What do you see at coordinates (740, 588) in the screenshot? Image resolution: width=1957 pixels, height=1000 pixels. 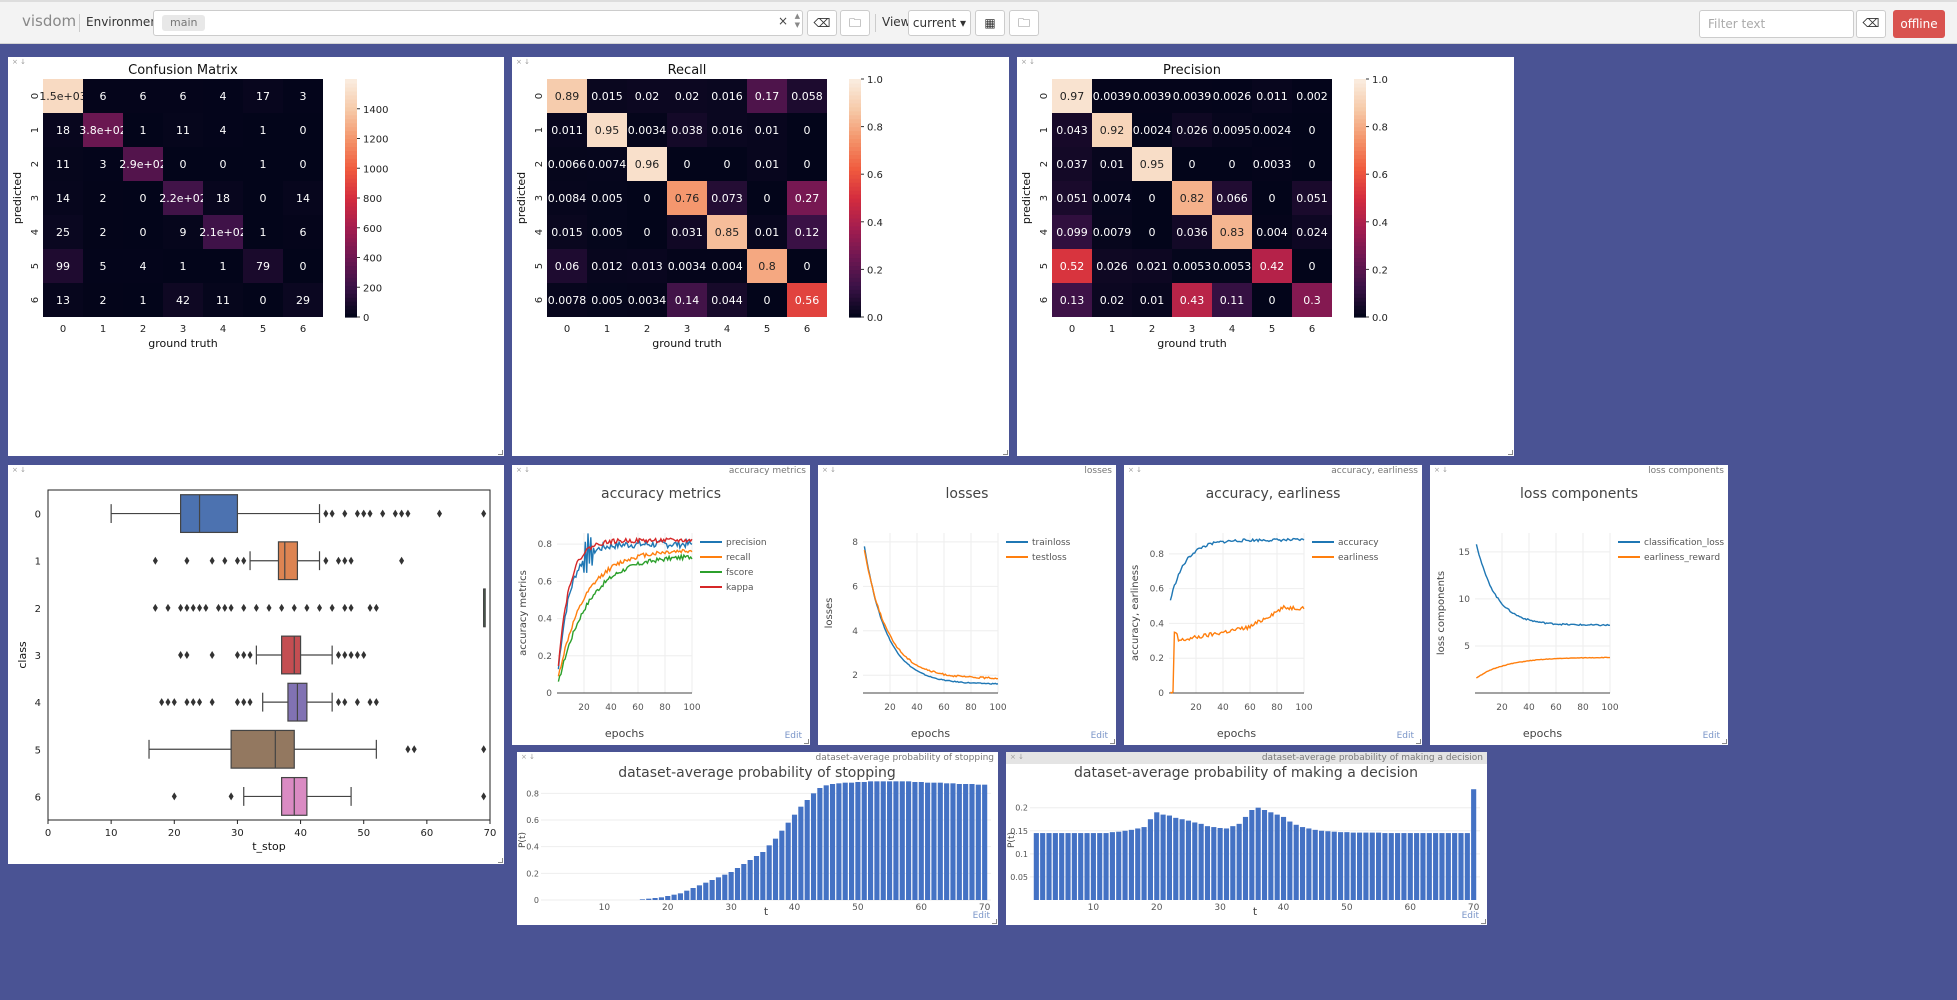 I see `legend-label: kappa` at bounding box center [740, 588].